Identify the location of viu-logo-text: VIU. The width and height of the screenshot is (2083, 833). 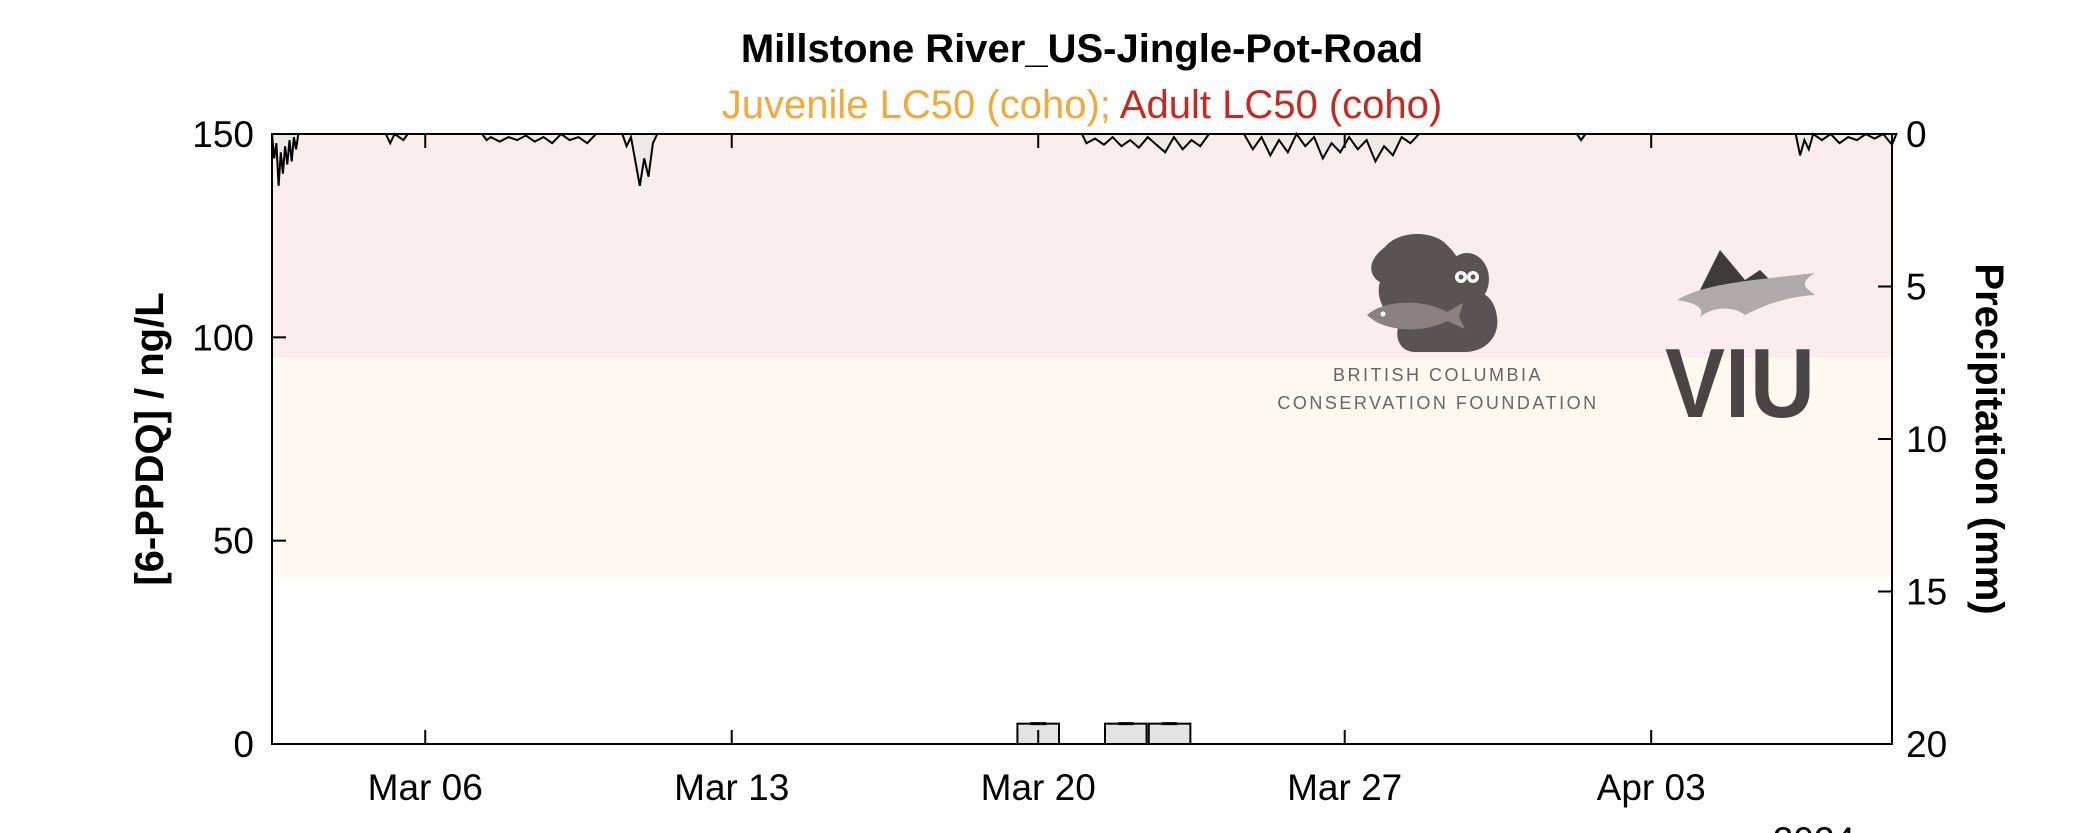
(1740, 383).